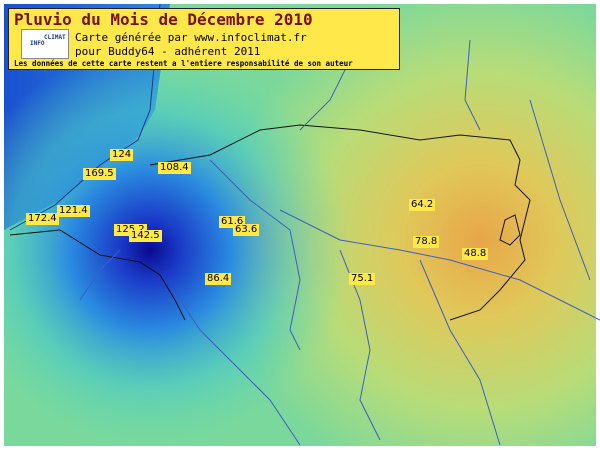 Image resolution: width=600 pixels, height=450 pixels. I want to click on station-value: 48.8, so click(475, 254).